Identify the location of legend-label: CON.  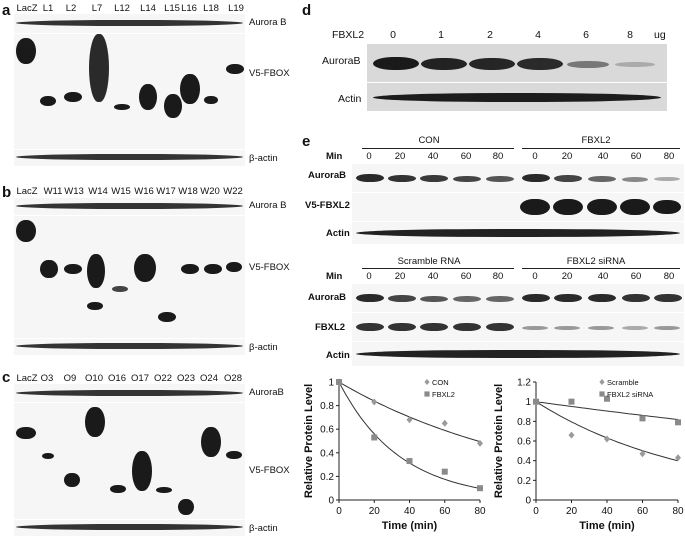
(440, 382).